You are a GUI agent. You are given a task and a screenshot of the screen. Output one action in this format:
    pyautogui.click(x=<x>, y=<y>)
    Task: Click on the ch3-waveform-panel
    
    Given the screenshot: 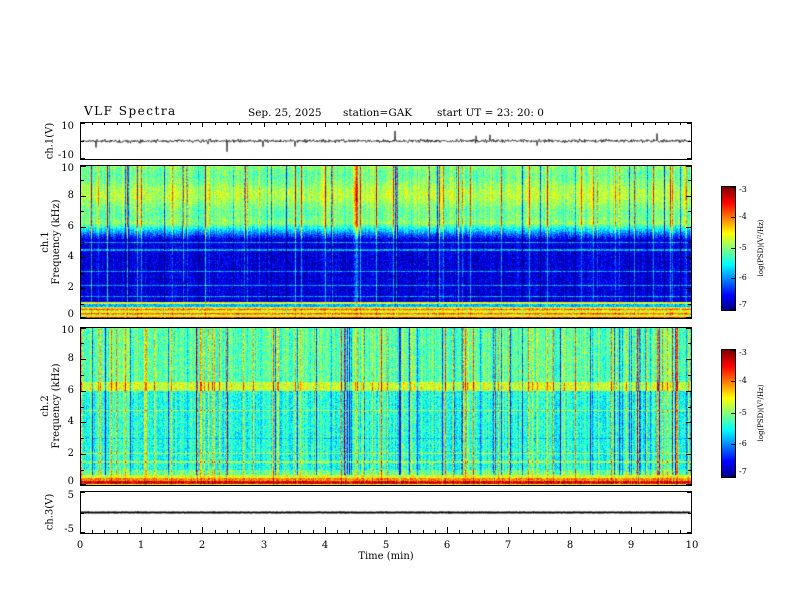 What is the action you would take?
    pyautogui.click(x=386, y=512)
    